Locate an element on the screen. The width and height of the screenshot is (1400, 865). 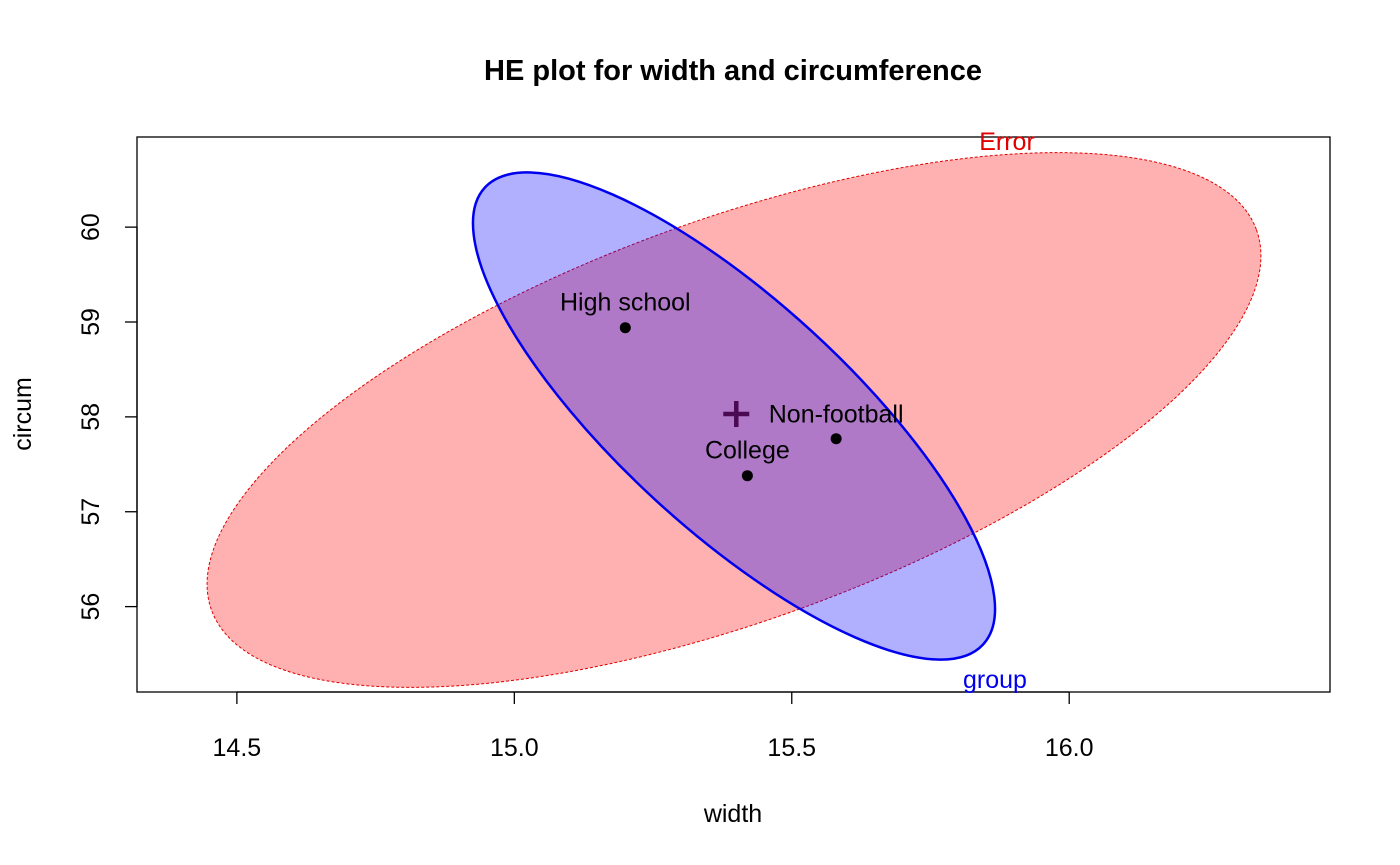
x-tick-label: 14.5 is located at coordinates (237, 748).